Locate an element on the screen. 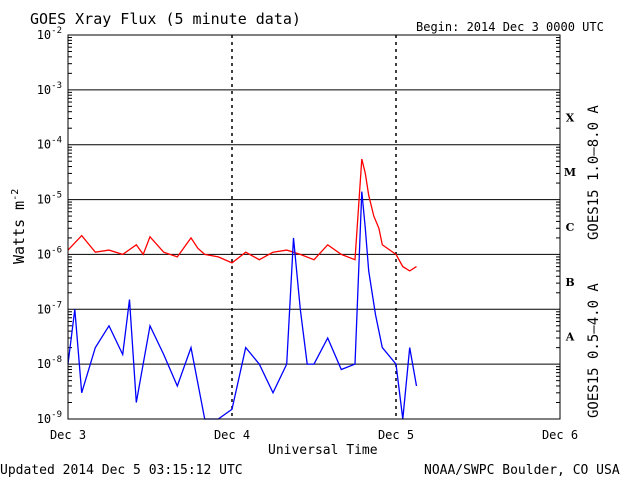 This screenshot has height=480, width=640. y-axis-label-exponent: -2 is located at coordinates (15, 195).